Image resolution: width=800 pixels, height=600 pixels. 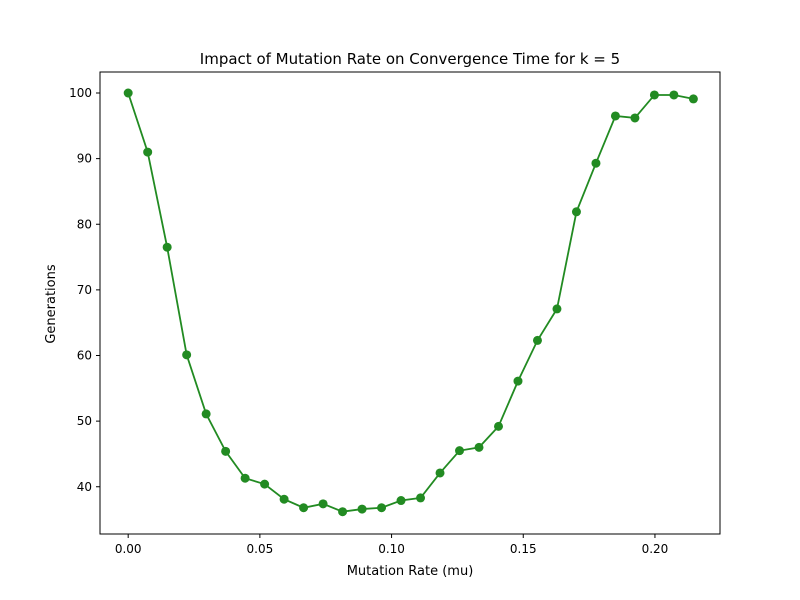 What do you see at coordinates (655, 549) in the screenshot?
I see `x-tick-label: 0.20` at bounding box center [655, 549].